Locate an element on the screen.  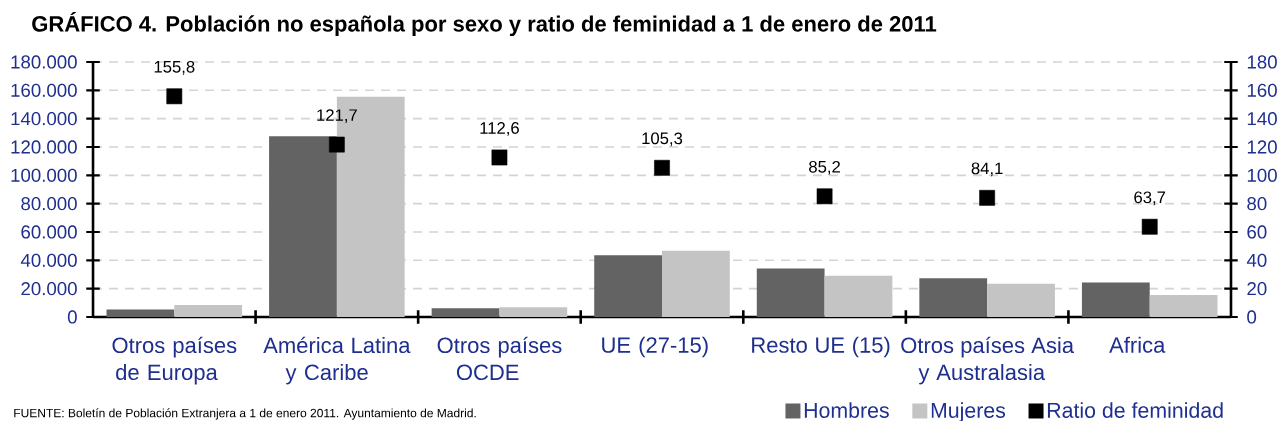
x-tick-label: UE (27-15) is located at coordinates (655, 347).